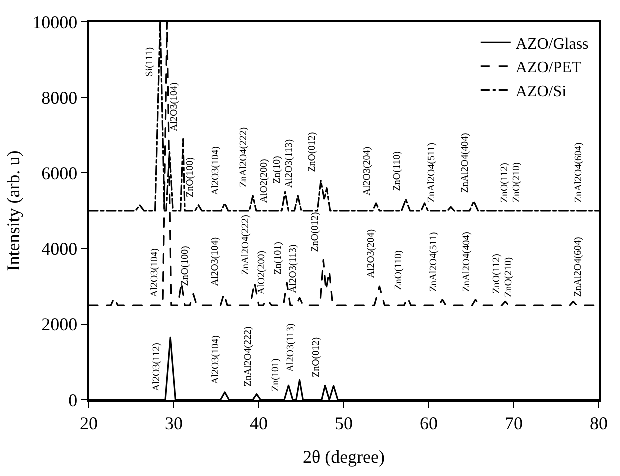 The height and width of the screenshot is (476, 620). Describe the element at coordinates (599, 423) in the screenshot. I see `x-tick-label: 80` at that location.